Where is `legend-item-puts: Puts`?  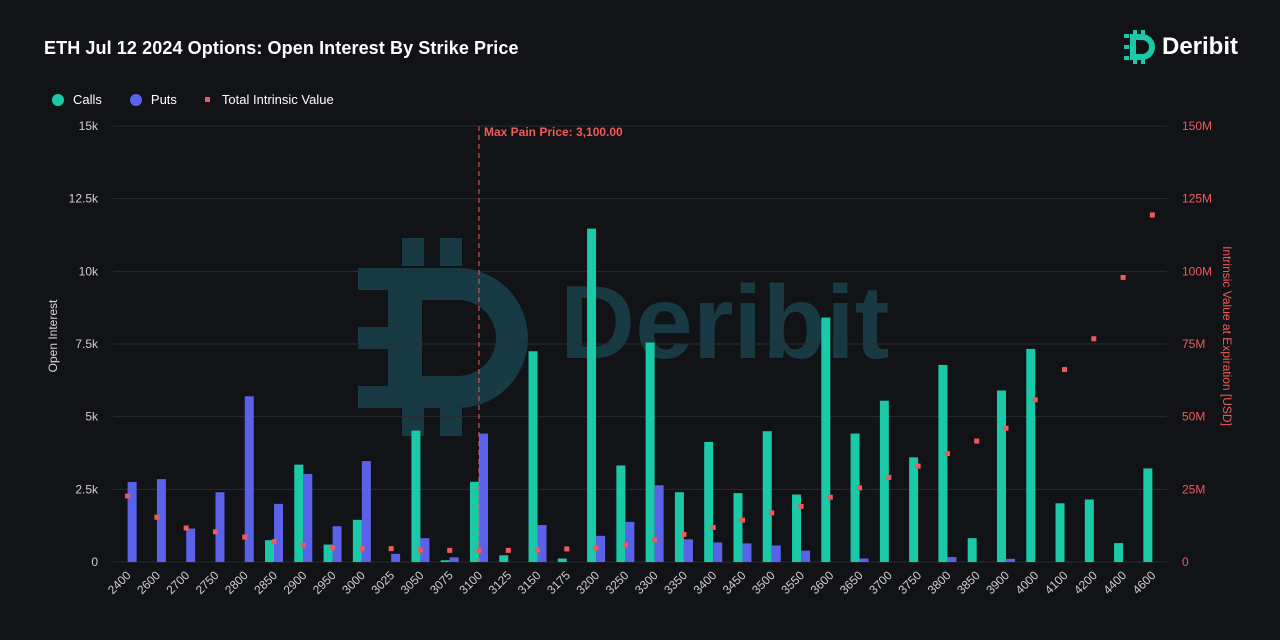
legend-item-puts: Puts is located at coordinates (153, 99).